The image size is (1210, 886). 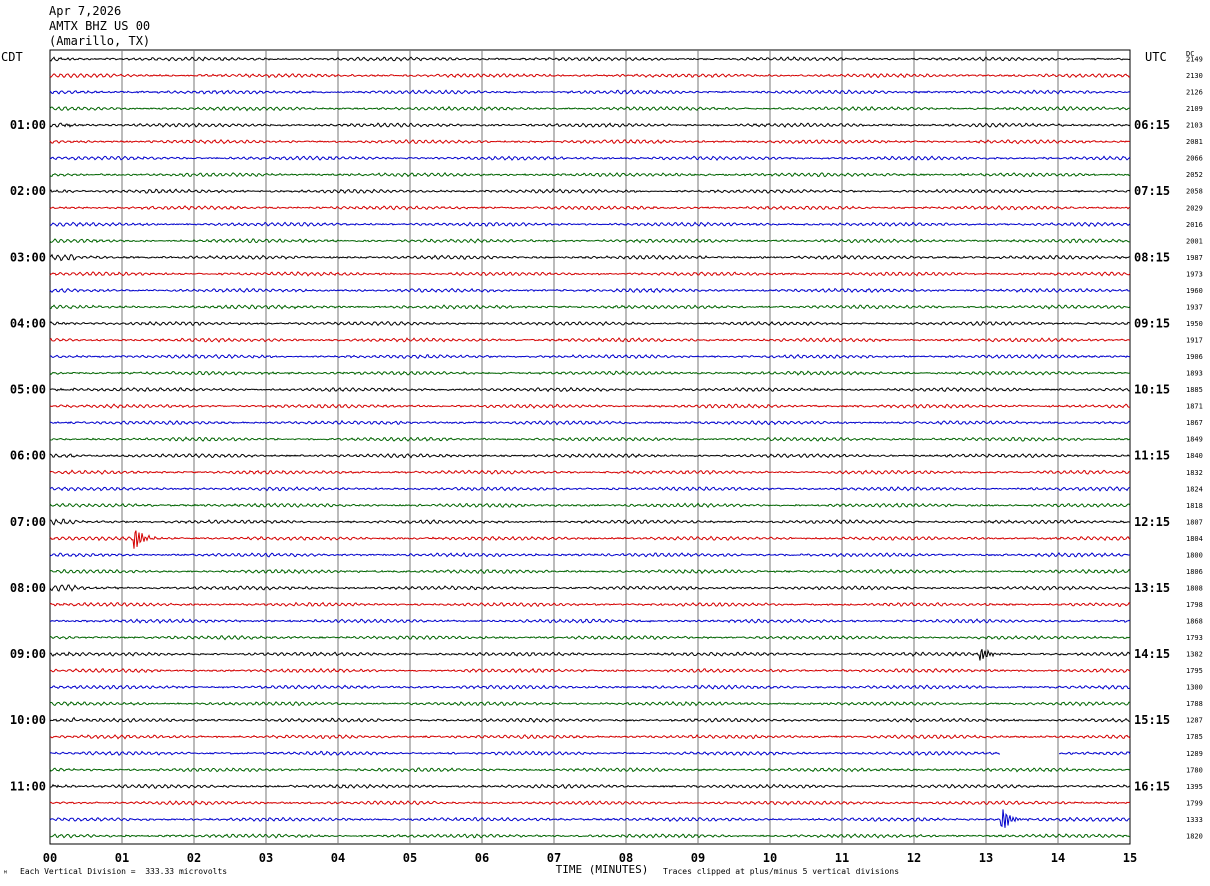 What do you see at coordinates (1194, 622) in the screenshot?
I see `dc-offset-label: 1868` at bounding box center [1194, 622].